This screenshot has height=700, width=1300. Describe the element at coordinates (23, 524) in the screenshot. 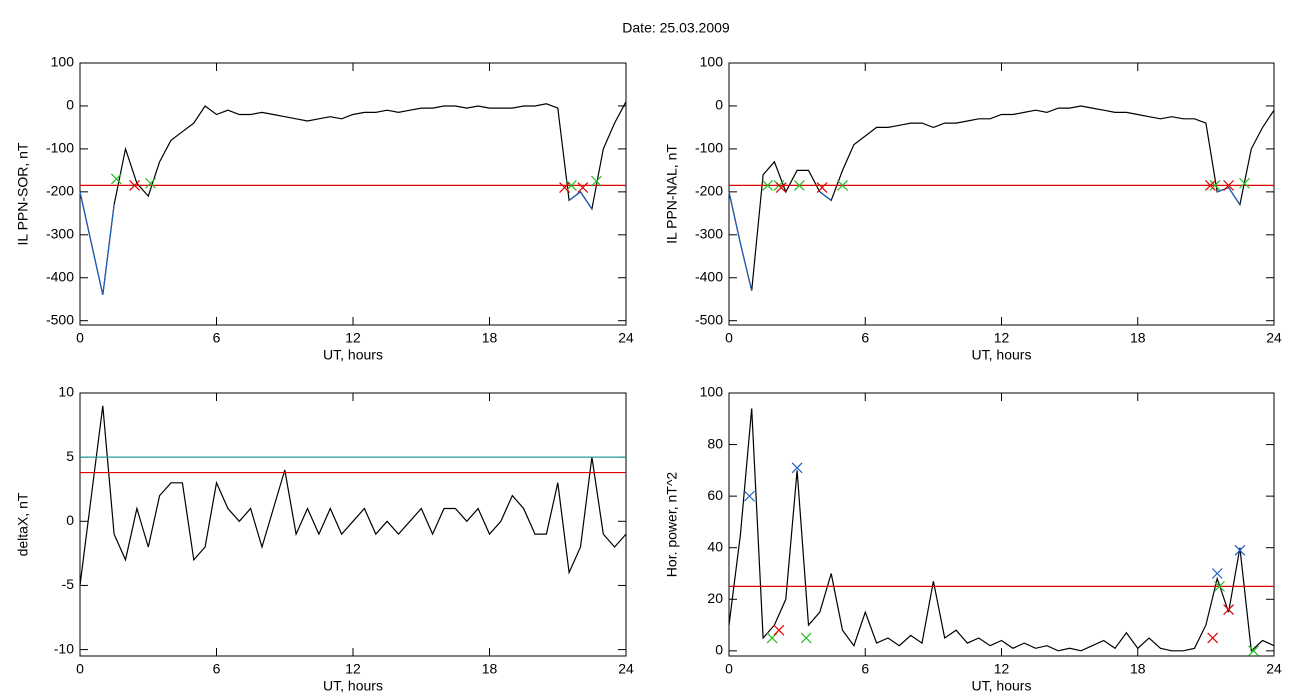

I see `y-axis-label: deltaX, nT` at that location.